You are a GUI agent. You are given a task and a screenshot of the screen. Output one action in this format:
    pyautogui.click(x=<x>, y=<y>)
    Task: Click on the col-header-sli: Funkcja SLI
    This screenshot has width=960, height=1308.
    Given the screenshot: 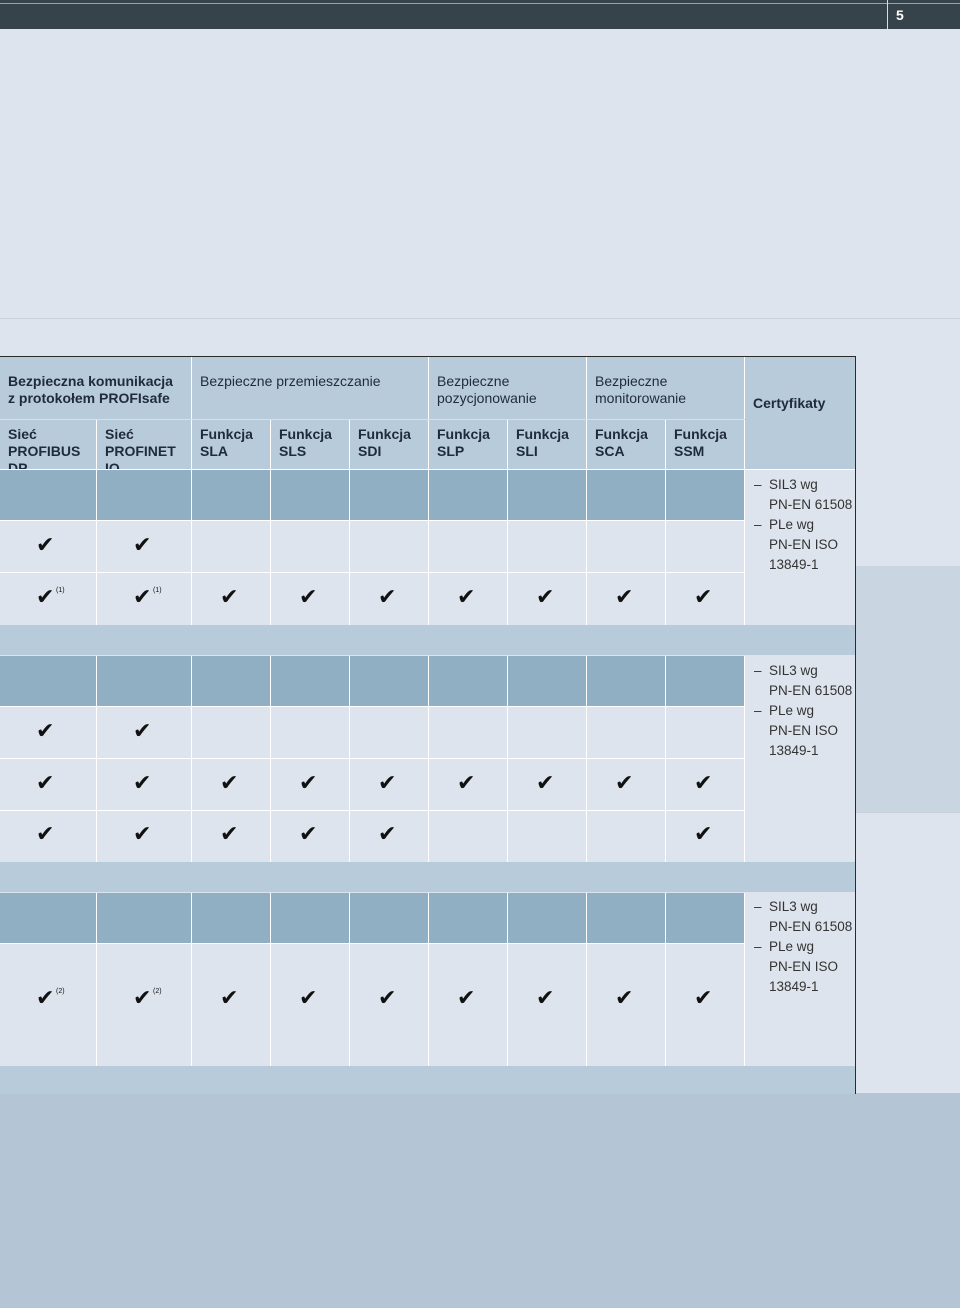 What is the action you would take?
    pyautogui.click(x=547, y=444)
    